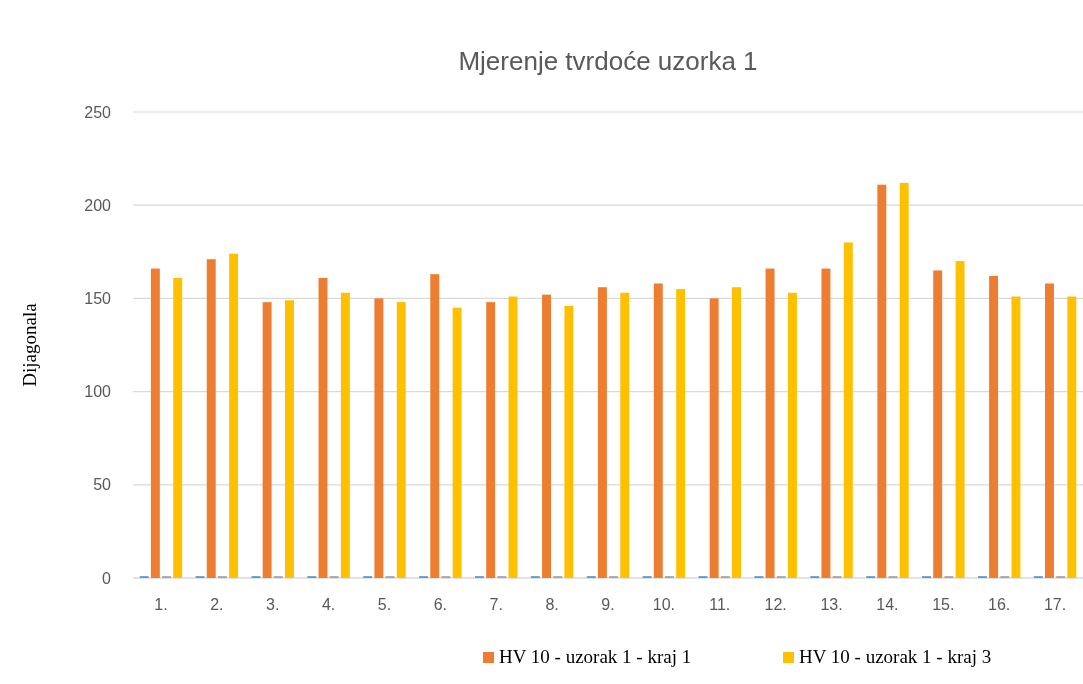 Image resolution: width=1083 pixels, height=684 pixels. What do you see at coordinates (98, 112) in the screenshot?
I see `y-tick-label: 250` at bounding box center [98, 112].